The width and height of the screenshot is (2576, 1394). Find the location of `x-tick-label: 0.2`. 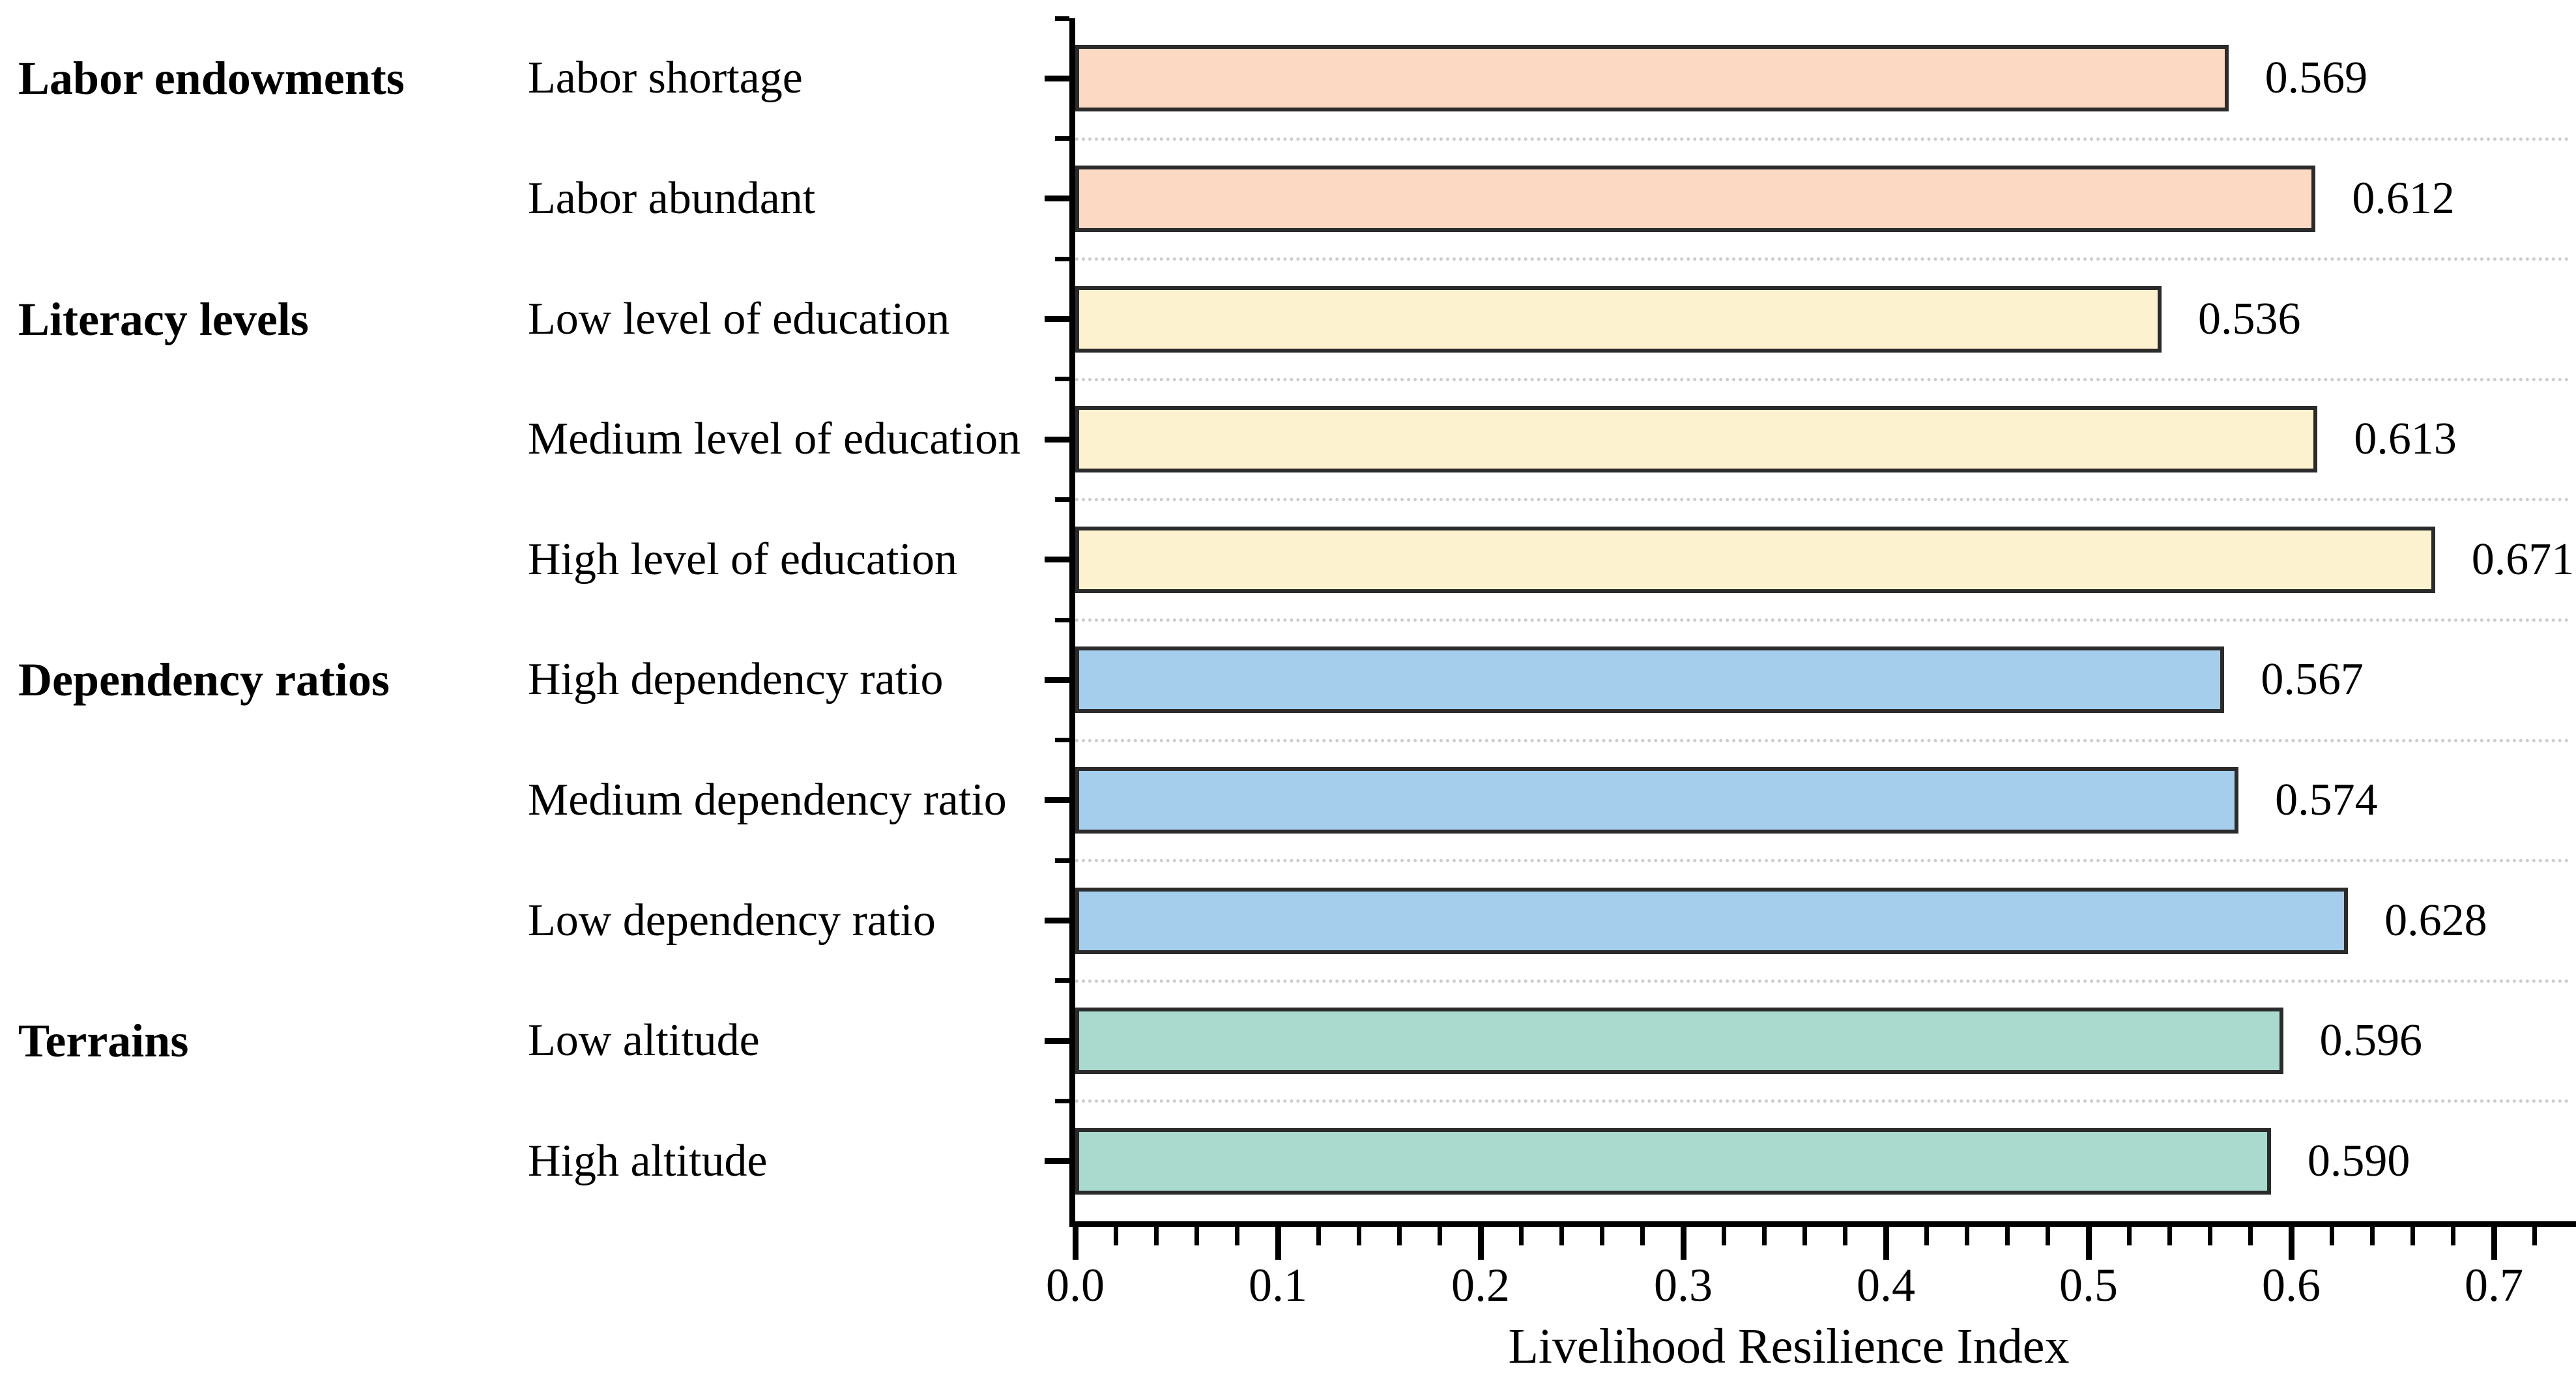

x-tick-label: 0.2 is located at coordinates (1481, 1285).